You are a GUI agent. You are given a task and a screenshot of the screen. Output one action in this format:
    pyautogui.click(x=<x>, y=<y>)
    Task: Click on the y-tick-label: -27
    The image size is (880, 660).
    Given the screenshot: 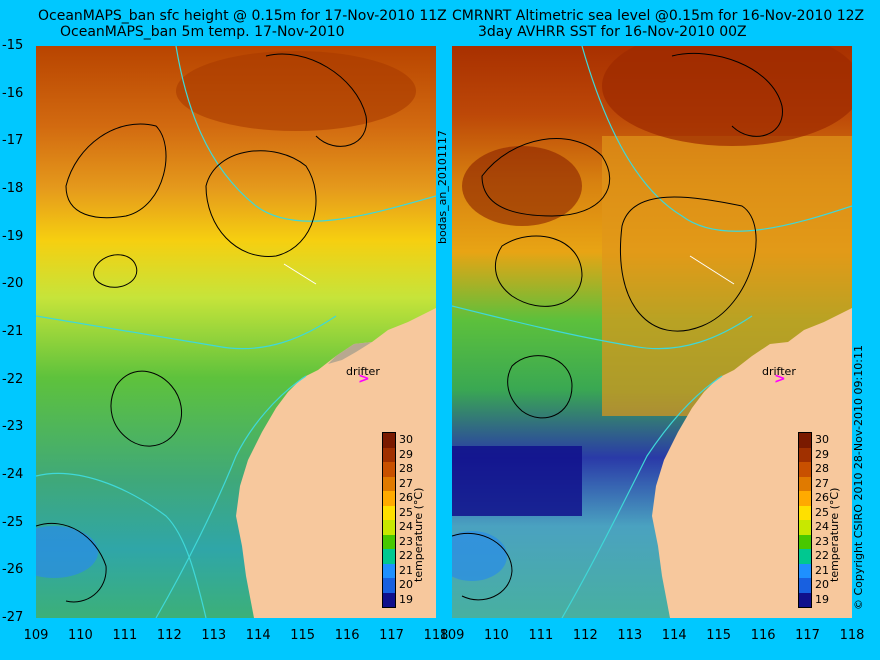 What is the action you would take?
    pyautogui.click(x=13, y=617)
    